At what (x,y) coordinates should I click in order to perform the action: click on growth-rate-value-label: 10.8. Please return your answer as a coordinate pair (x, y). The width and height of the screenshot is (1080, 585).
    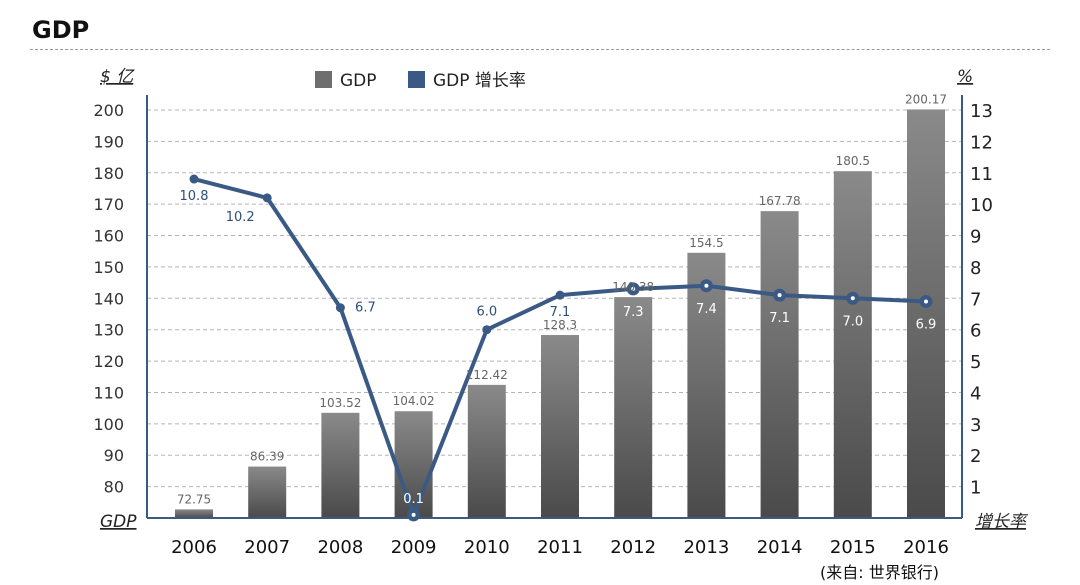
    Looking at the image, I should click on (194, 196).